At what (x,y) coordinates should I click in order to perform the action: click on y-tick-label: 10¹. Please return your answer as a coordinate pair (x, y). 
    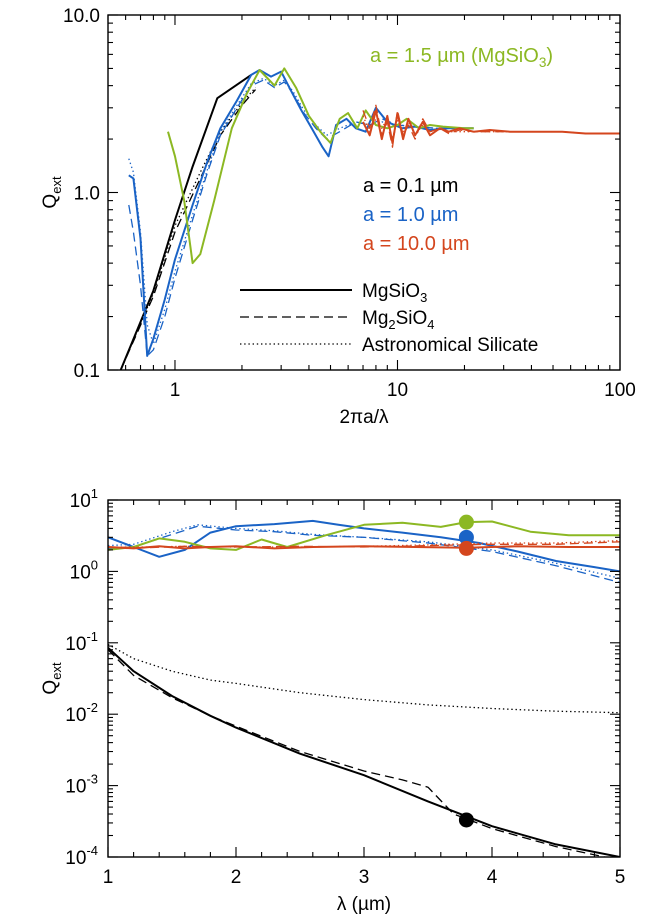
    Looking at the image, I should click on (84, 499).